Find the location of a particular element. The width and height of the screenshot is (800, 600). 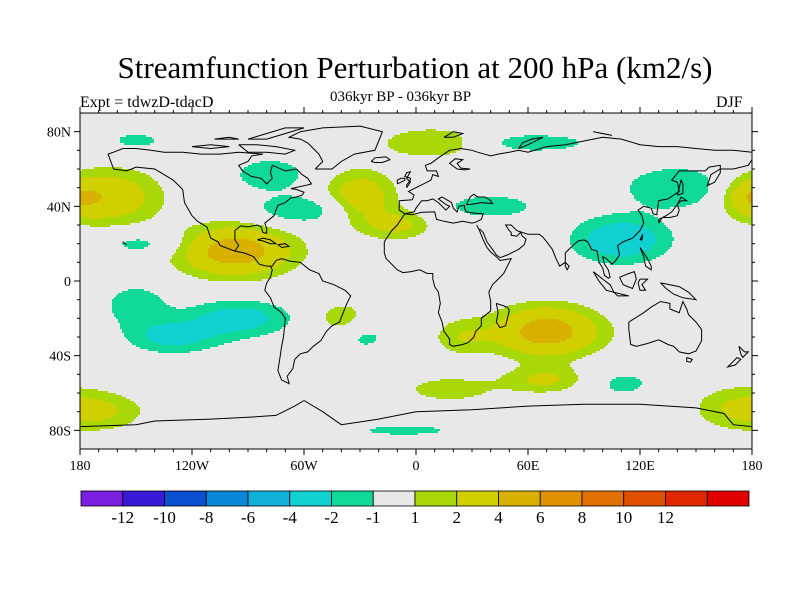

period-label: 036kyr BP - 036kyr BP is located at coordinates (401, 97).